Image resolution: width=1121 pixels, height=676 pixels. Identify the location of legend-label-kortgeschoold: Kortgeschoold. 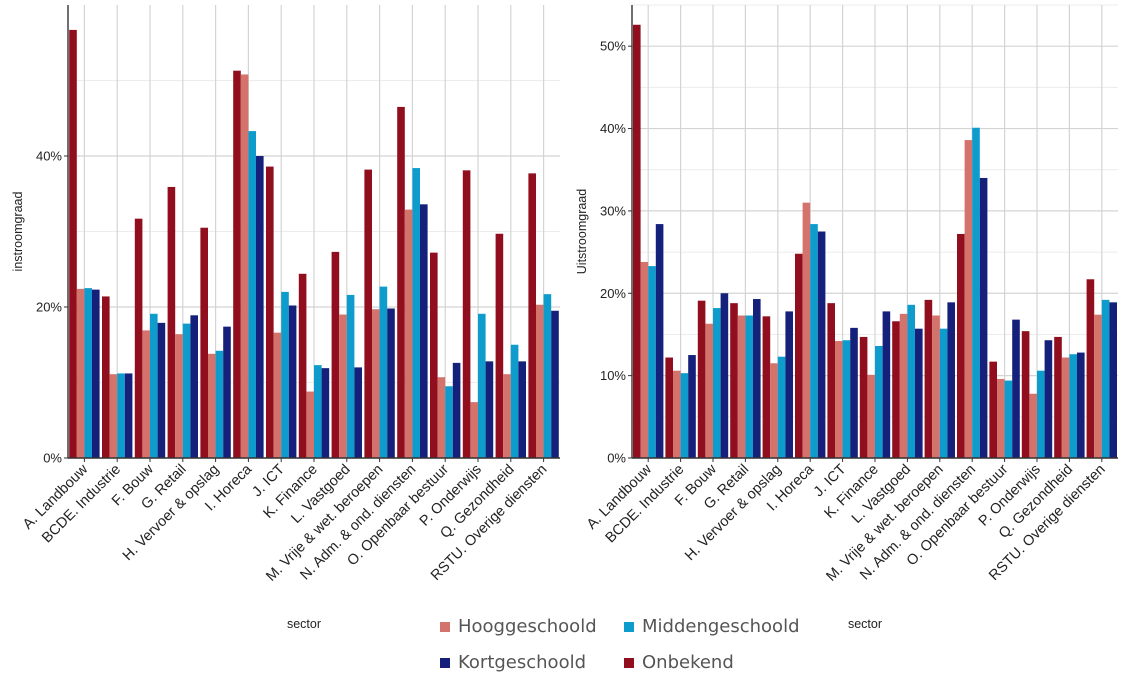
(522, 662).